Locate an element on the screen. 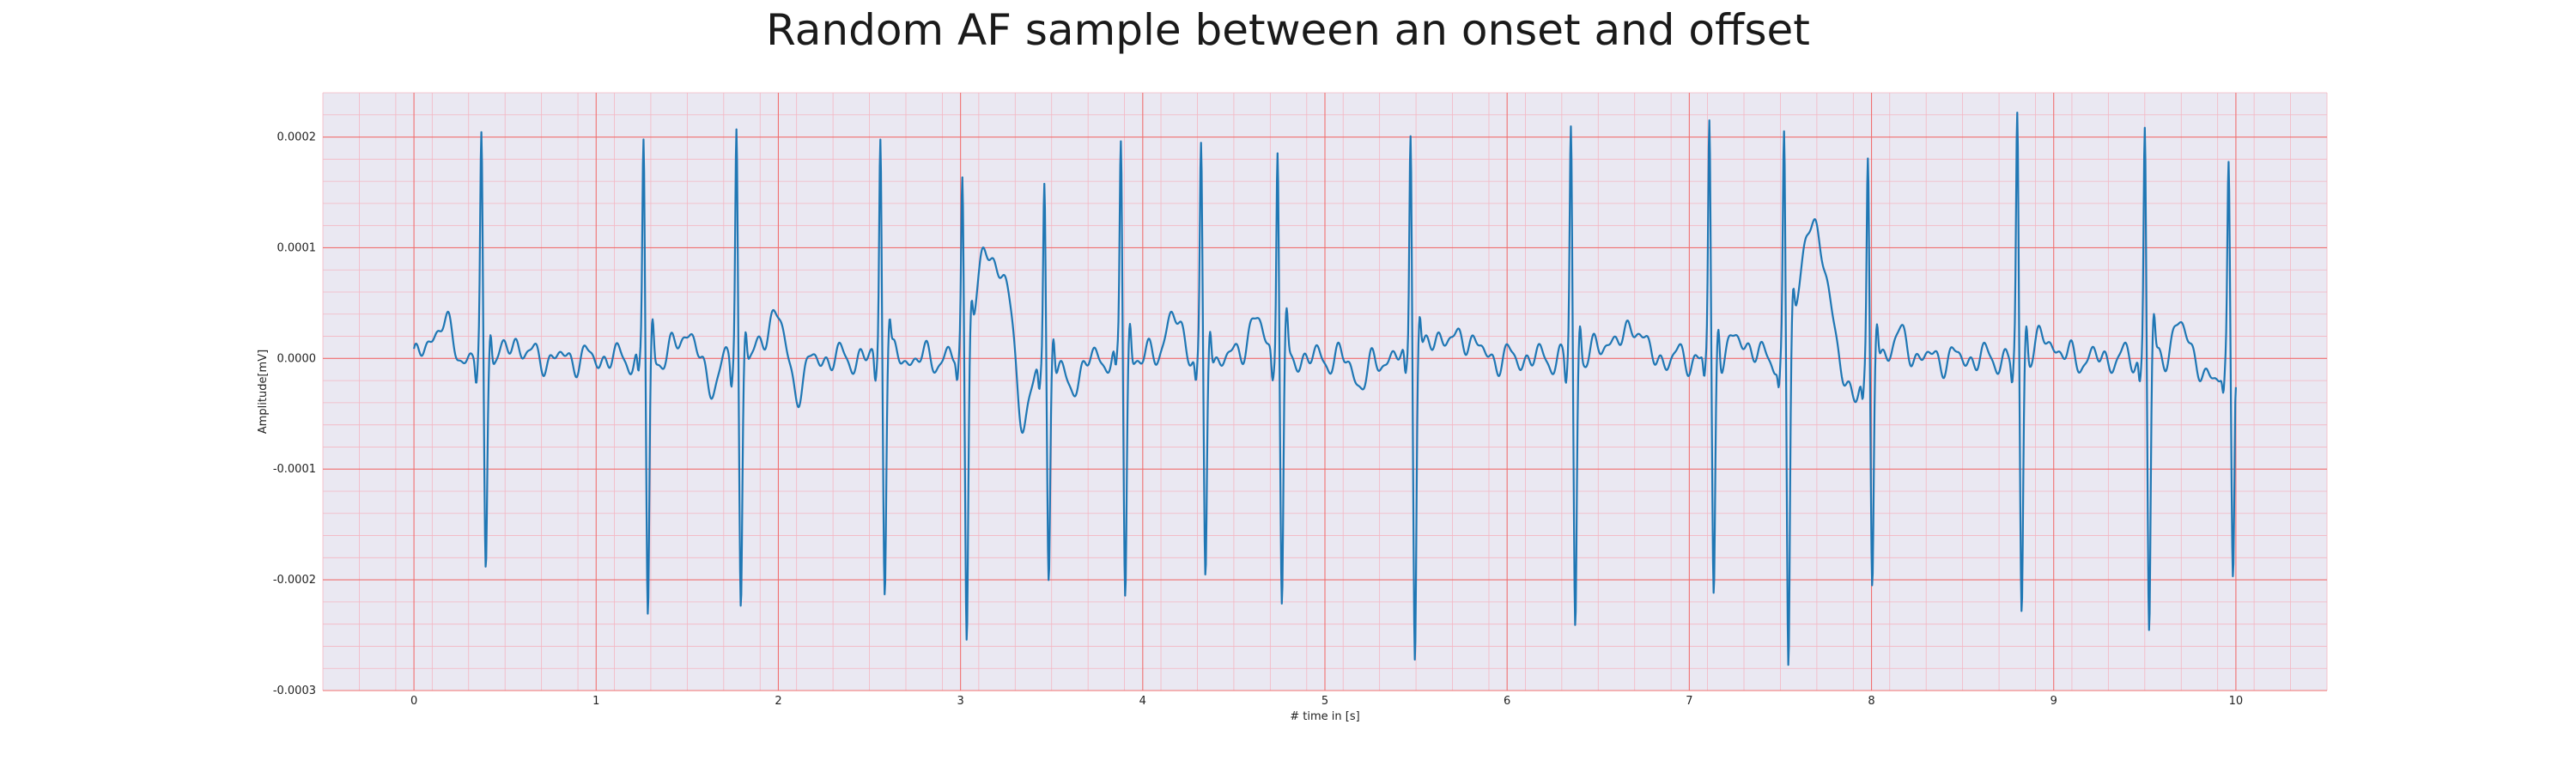  x-axis-label: # time in [s] is located at coordinates (1324, 716).